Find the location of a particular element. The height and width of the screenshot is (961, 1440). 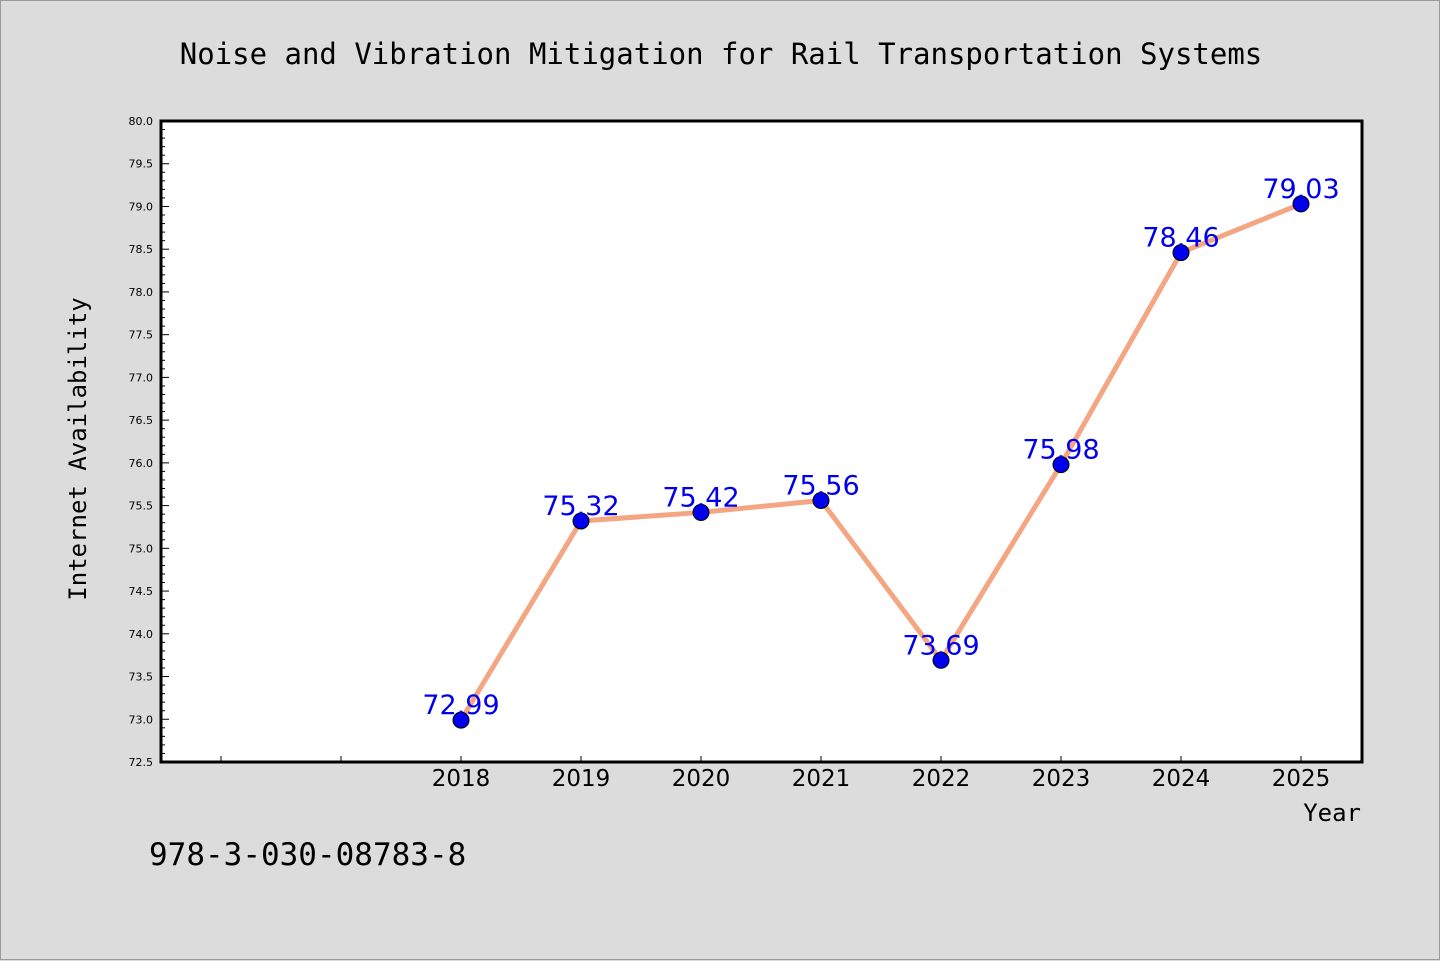

data-label: 73.69 is located at coordinates (940, 645).